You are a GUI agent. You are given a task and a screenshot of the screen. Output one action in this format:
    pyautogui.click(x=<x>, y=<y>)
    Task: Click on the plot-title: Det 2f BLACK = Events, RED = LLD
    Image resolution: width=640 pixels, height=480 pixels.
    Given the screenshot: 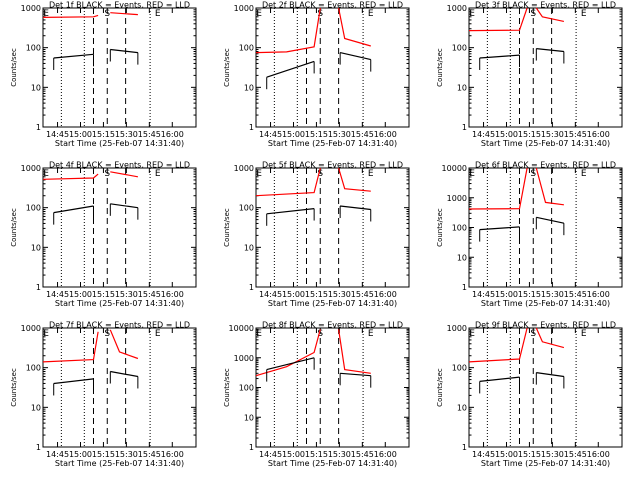 What is the action you would take?
    pyautogui.click(x=332, y=5)
    